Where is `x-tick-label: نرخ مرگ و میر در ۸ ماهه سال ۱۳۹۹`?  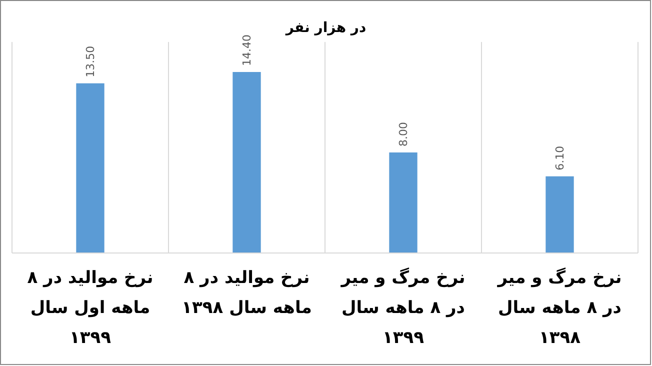
x-tick-label: نرخ مرگ و میر در ۸ ماهه سال ۱۳۹۹ is located at coordinates (403, 307).